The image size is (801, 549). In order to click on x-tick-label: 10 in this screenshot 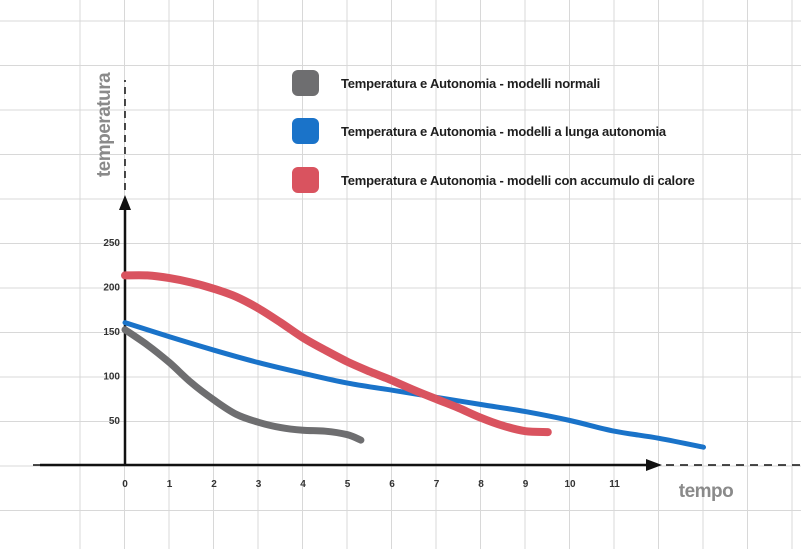, I will do `click(570, 484)`.